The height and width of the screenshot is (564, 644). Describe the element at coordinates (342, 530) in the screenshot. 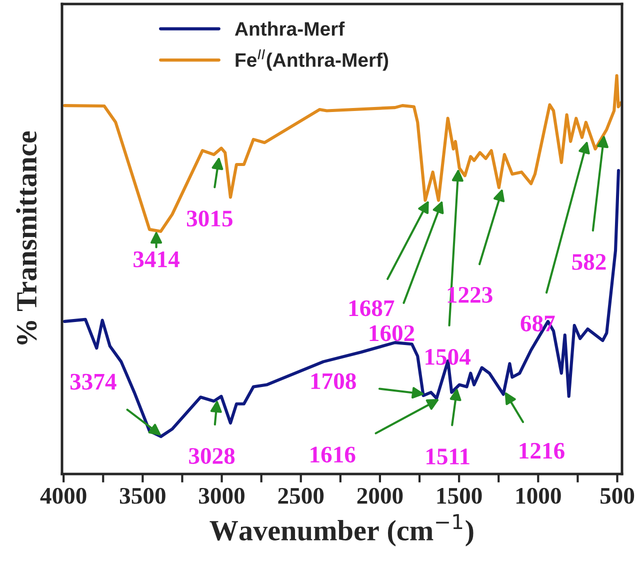

I see `x-axis-title: Wavenumber (cm$^{−1}$)` at that location.